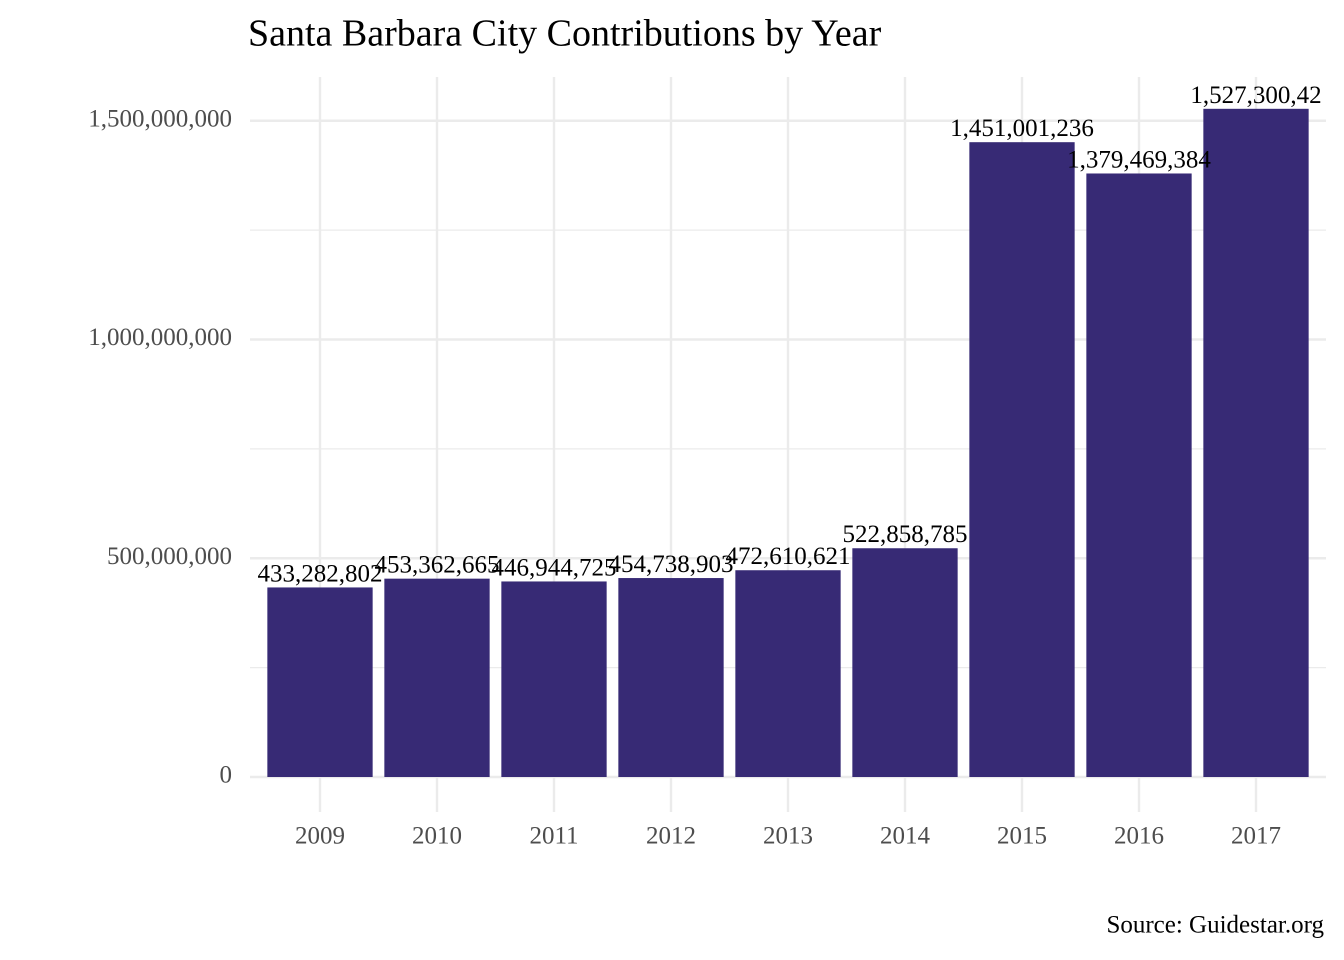 The image size is (1344, 960). Describe the element at coordinates (1255, 95) in the screenshot. I see `value-label: 1,527,300,42` at that location.